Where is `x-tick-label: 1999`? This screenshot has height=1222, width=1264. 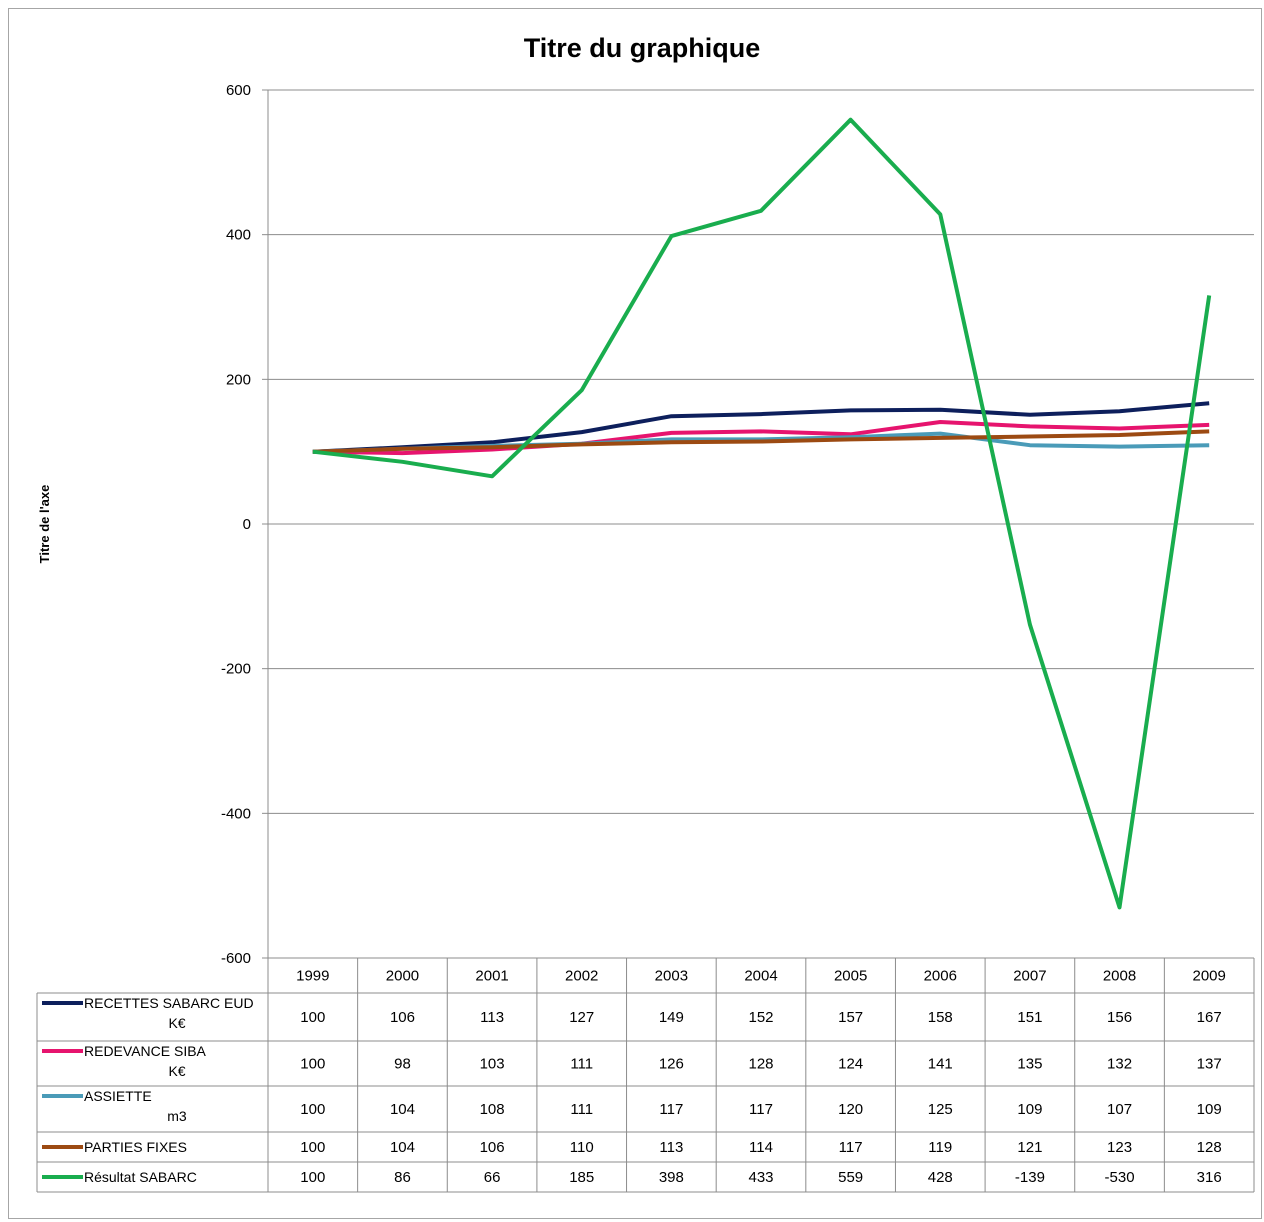
x-tick-label: 1999 is located at coordinates (312, 976).